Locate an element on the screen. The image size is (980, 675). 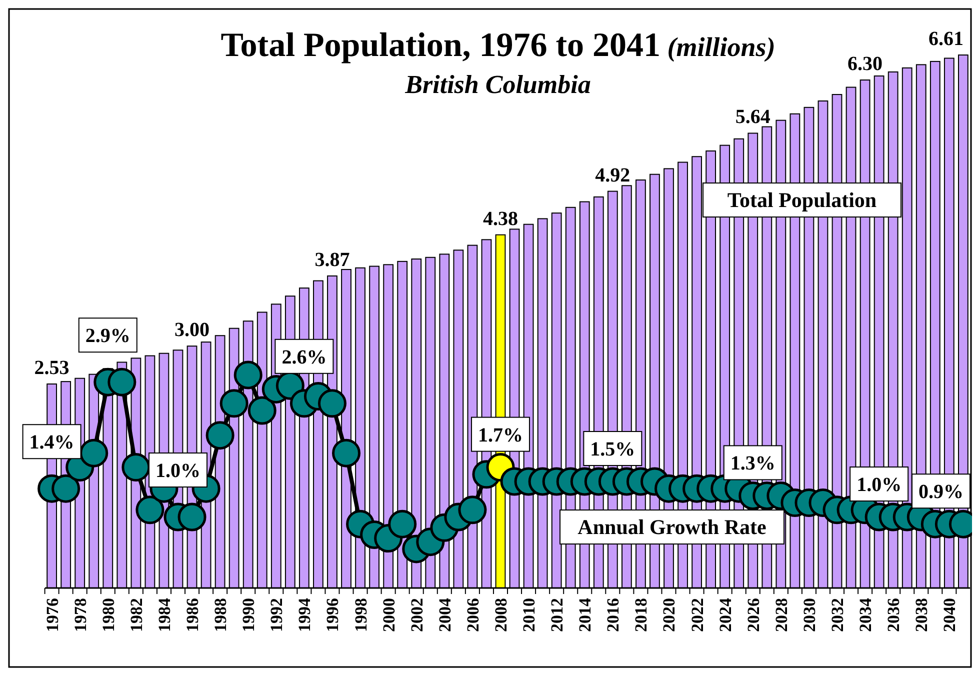
data-label: 1.5% is located at coordinates (613, 449).